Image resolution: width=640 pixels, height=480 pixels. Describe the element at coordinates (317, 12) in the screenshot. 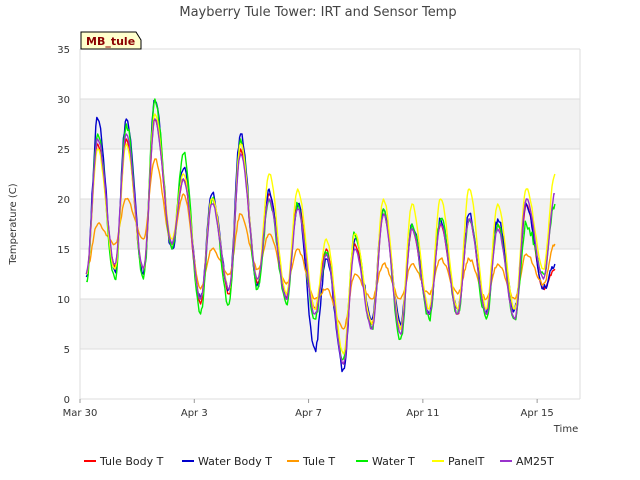

I see `chart-title: Mayberry Tule Tower: IRT and Sensor Temp` at that location.